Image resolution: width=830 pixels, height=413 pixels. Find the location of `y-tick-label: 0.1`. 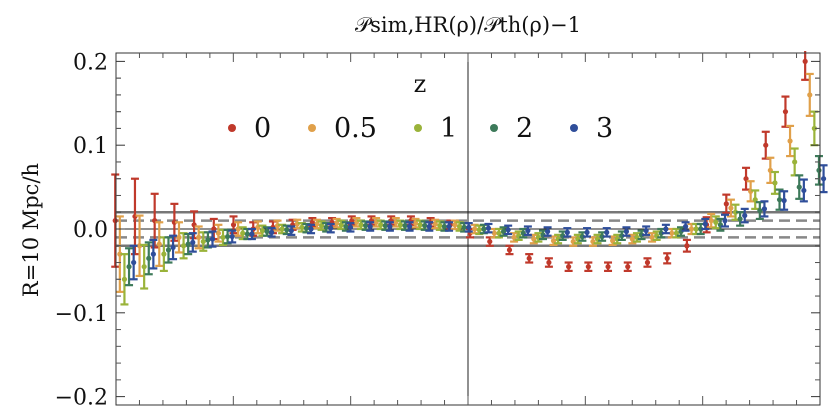

y-tick-label: 0.1 is located at coordinates (90, 146).